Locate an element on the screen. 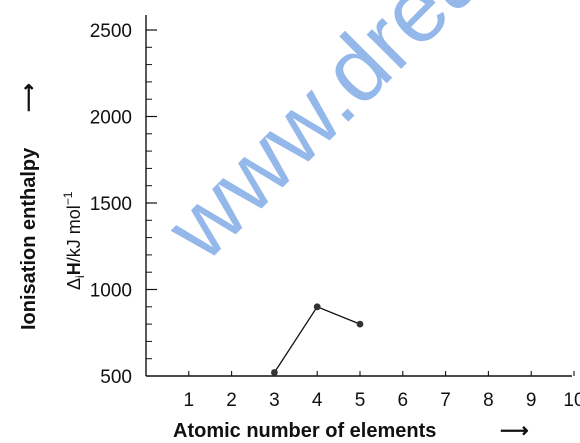  y-ticks: 500 1000 1500 2000 2500 is located at coordinates (123, 204).